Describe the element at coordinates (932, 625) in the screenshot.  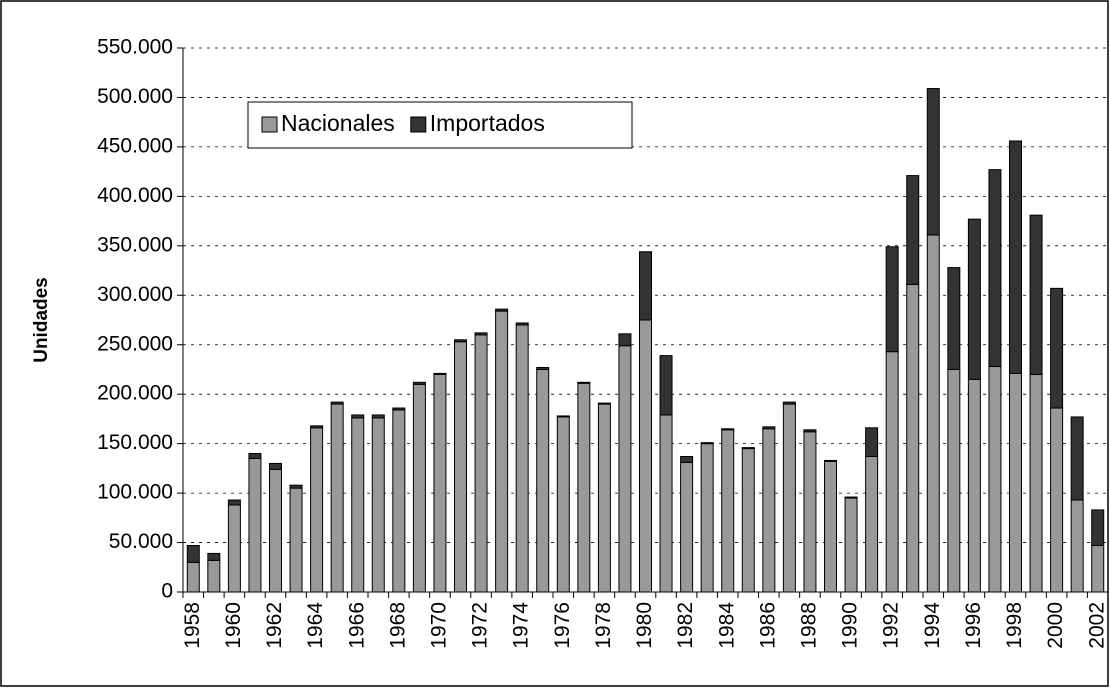
I see `x-tick-label: 1994` at that location.